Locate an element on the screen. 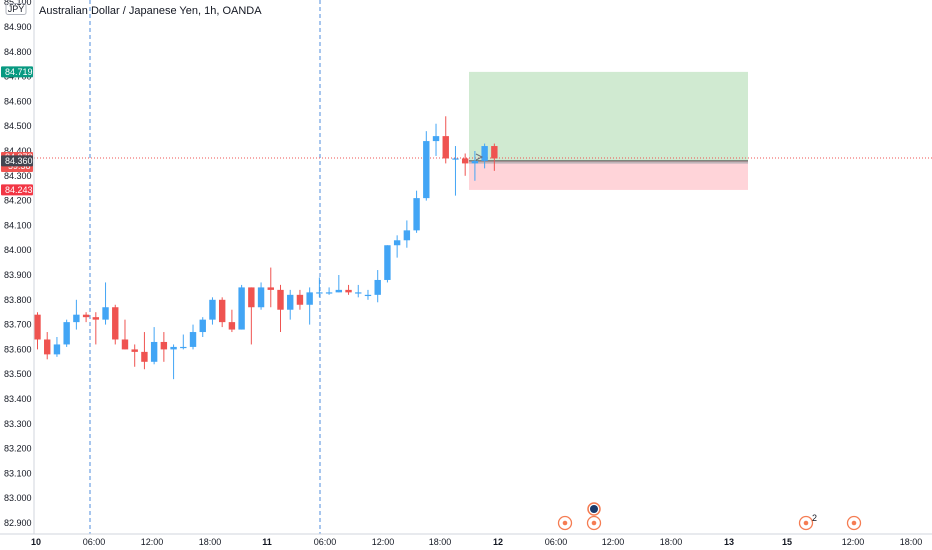 This screenshot has height=550, width=932. flag-event-icon is located at coordinates (594, 509).